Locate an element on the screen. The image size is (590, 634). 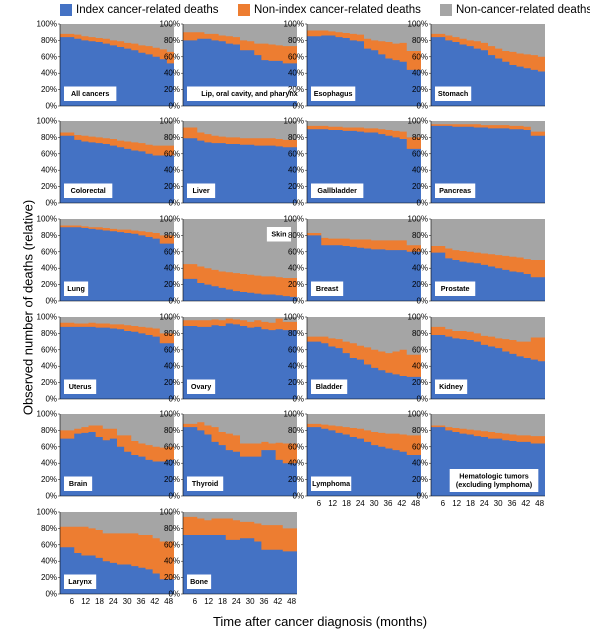
panel-title: Stomach is located at coordinates (453, 93).